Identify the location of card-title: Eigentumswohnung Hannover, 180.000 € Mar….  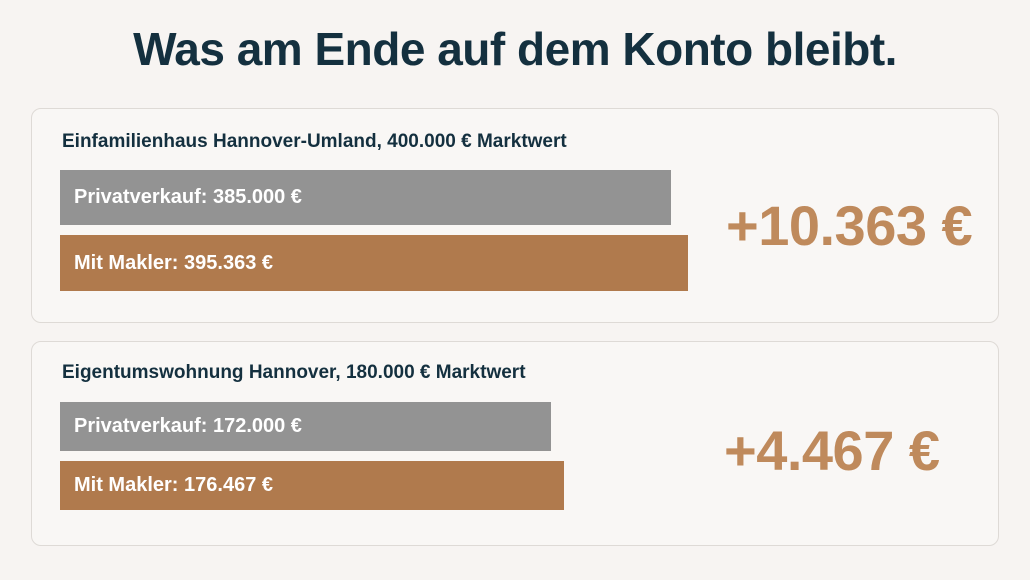
(294, 372).